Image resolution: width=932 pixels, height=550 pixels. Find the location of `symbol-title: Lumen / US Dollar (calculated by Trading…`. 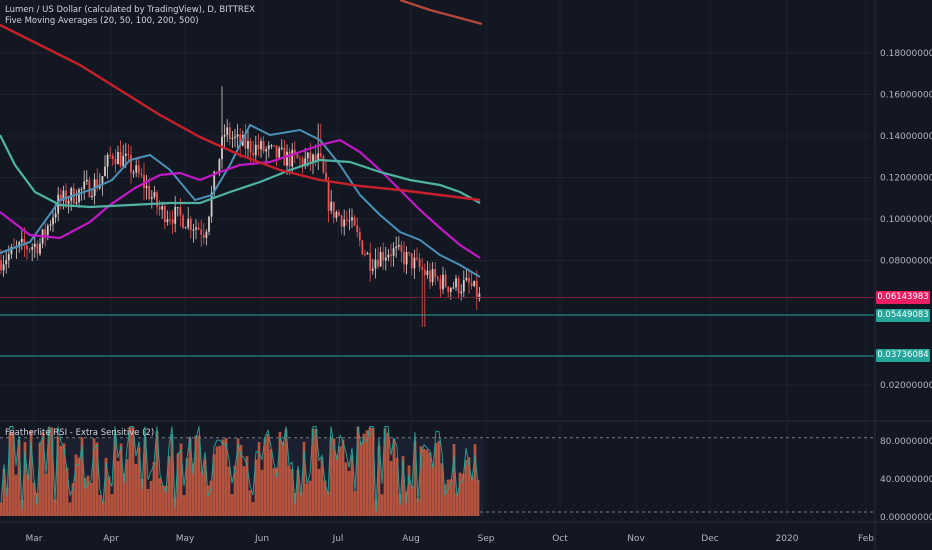

symbol-title: Lumen / US Dollar (calculated by Trading… is located at coordinates (130, 10).